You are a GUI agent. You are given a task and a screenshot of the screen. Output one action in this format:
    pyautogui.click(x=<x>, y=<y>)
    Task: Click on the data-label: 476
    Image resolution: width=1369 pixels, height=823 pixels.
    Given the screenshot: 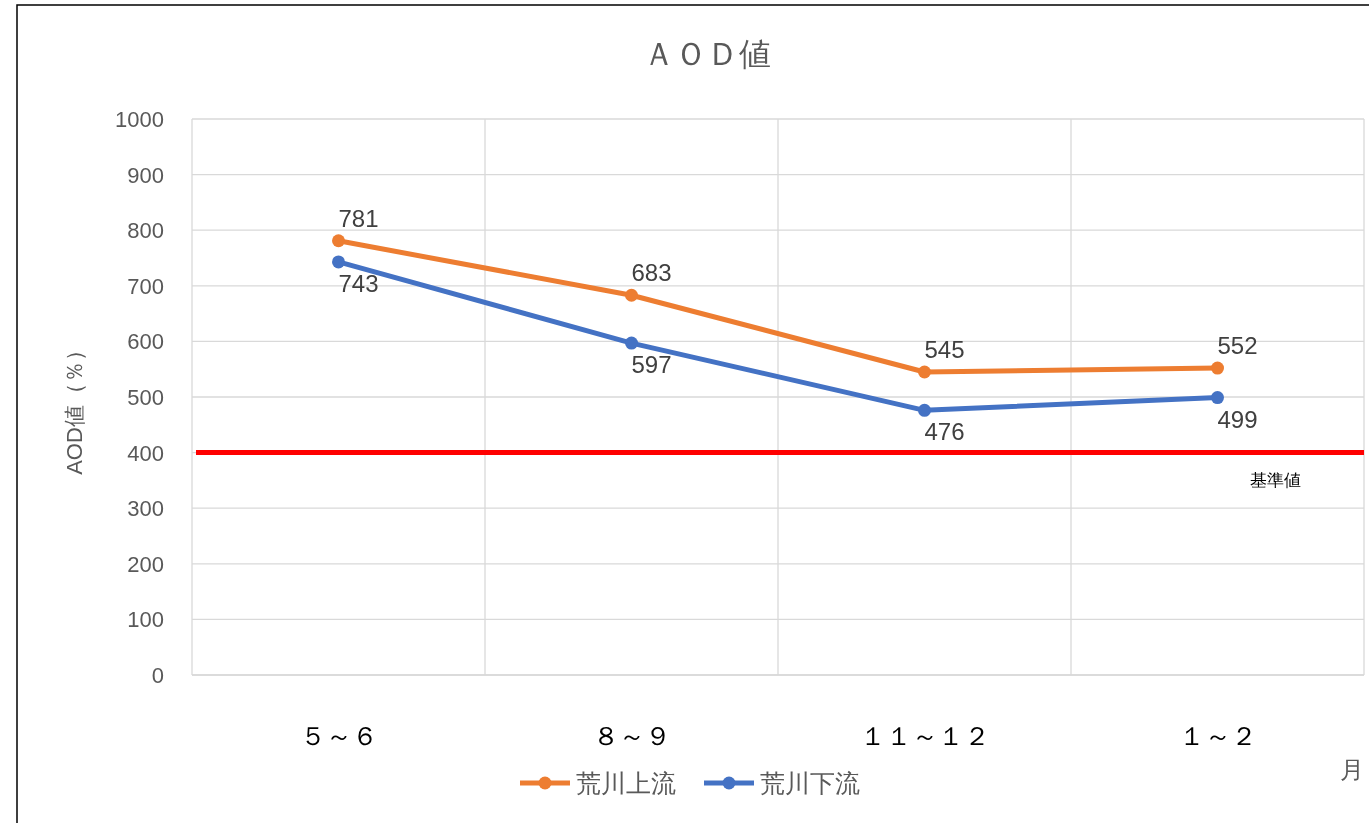 What is the action you would take?
    pyautogui.click(x=944, y=432)
    